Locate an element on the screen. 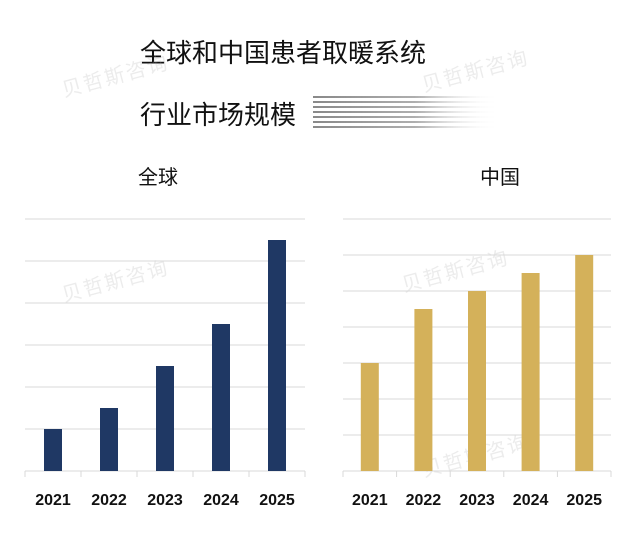  title-motion-blur is located at coordinates (405, 113).